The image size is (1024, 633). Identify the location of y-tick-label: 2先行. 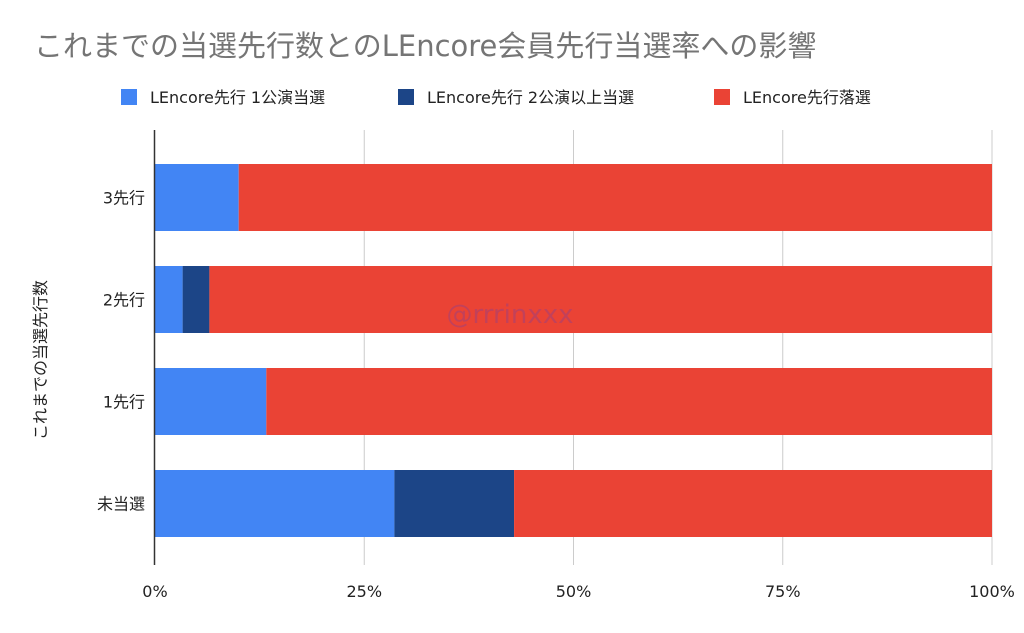
(124, 300).